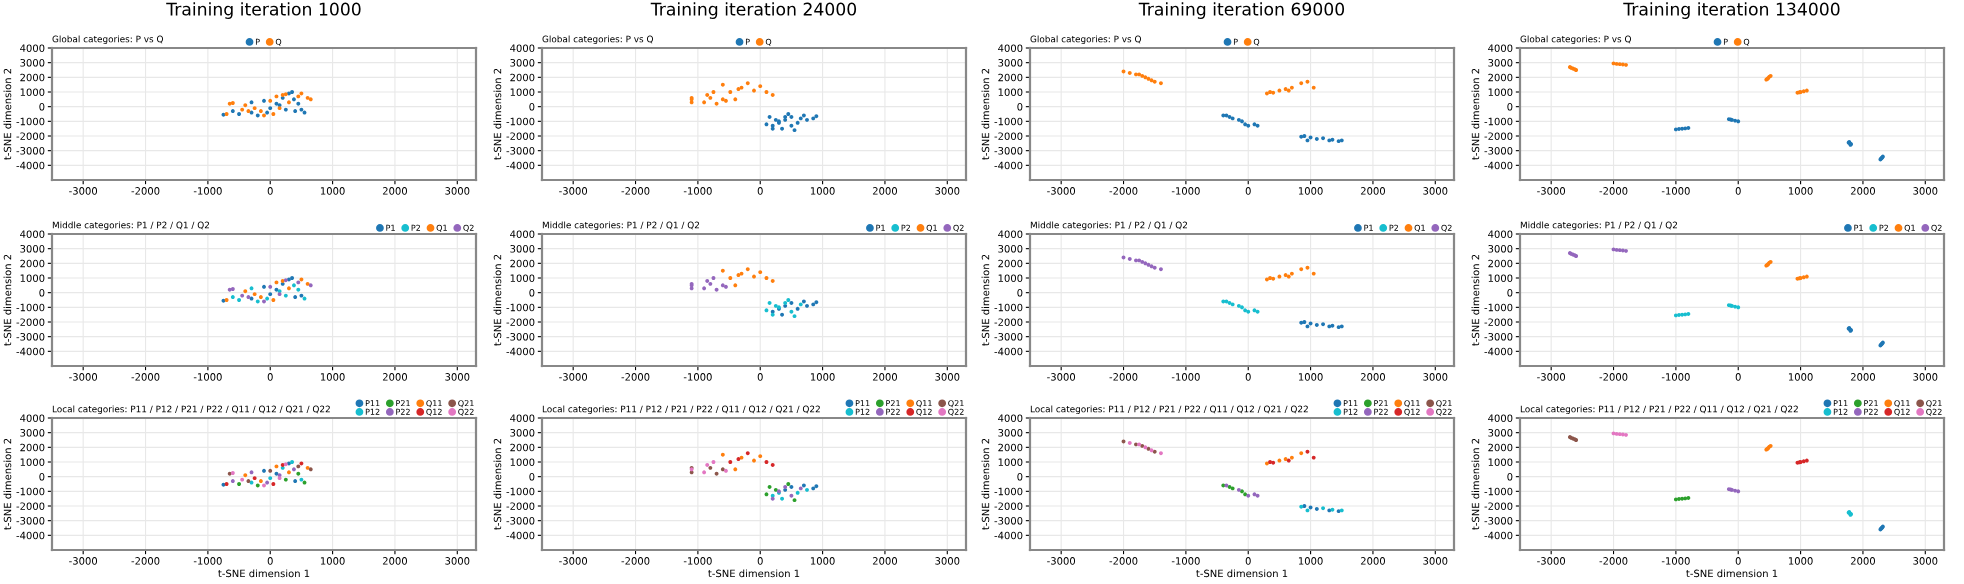 The width and height of the screenshot is (1964, 584). What do you see at coordinates (263, 10) in the screenshot?
I see `chart-title: Training iteration 1000` at bounding box center [263, 10].